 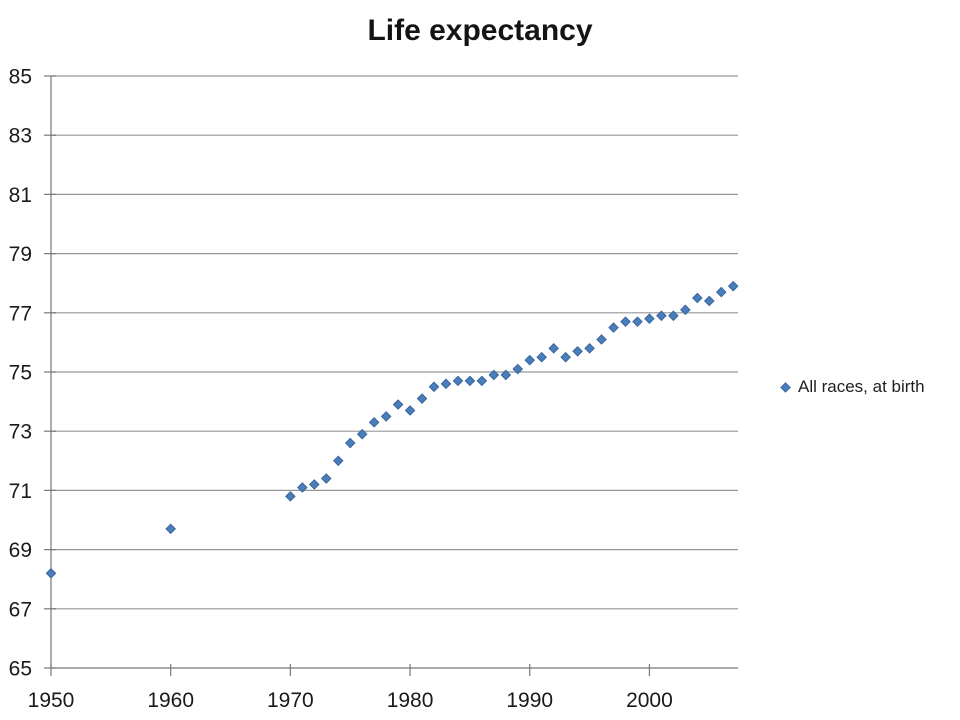 What do you see at coordinates (20, 195) in the screenshot?
I see `y-tick-label: 81` at bounding box center [20, 195].